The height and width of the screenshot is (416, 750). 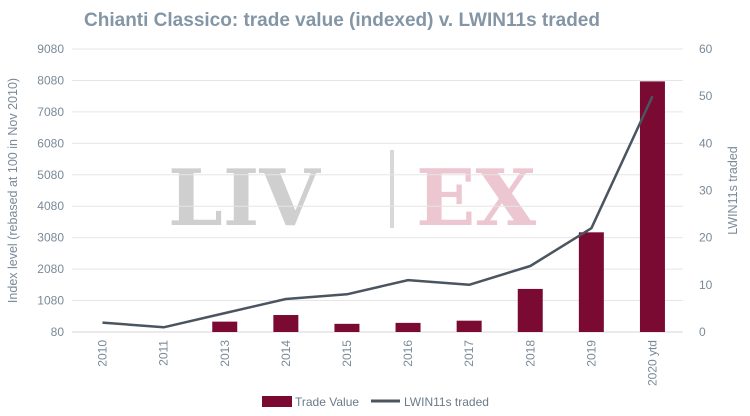 I want to click on x-tick-label: 2014, so click(x=286, y=353).